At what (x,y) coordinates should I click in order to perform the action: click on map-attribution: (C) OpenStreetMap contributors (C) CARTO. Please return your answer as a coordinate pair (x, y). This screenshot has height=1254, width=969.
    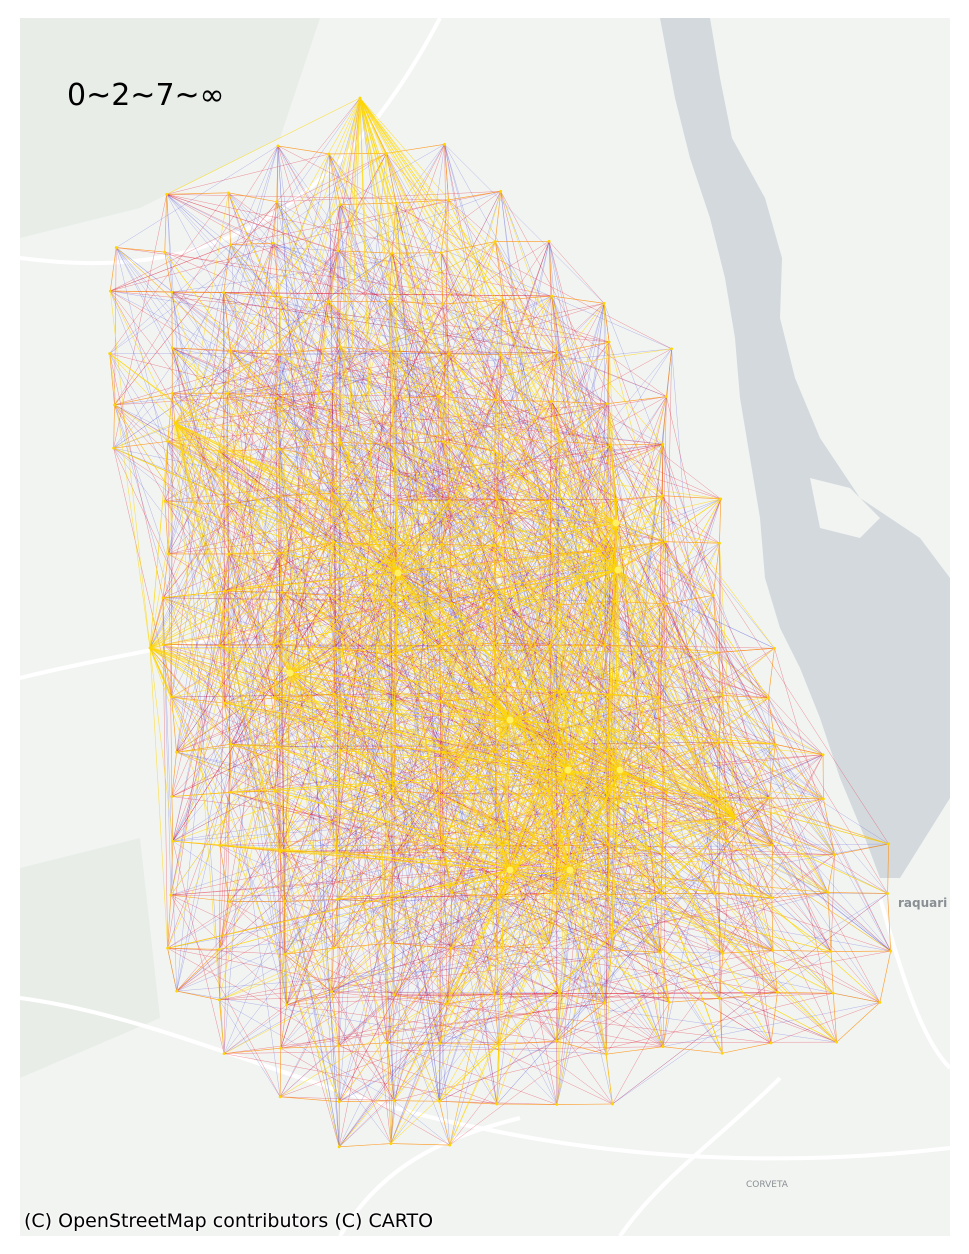
    Looking at the image, I should click on (229, 1221).